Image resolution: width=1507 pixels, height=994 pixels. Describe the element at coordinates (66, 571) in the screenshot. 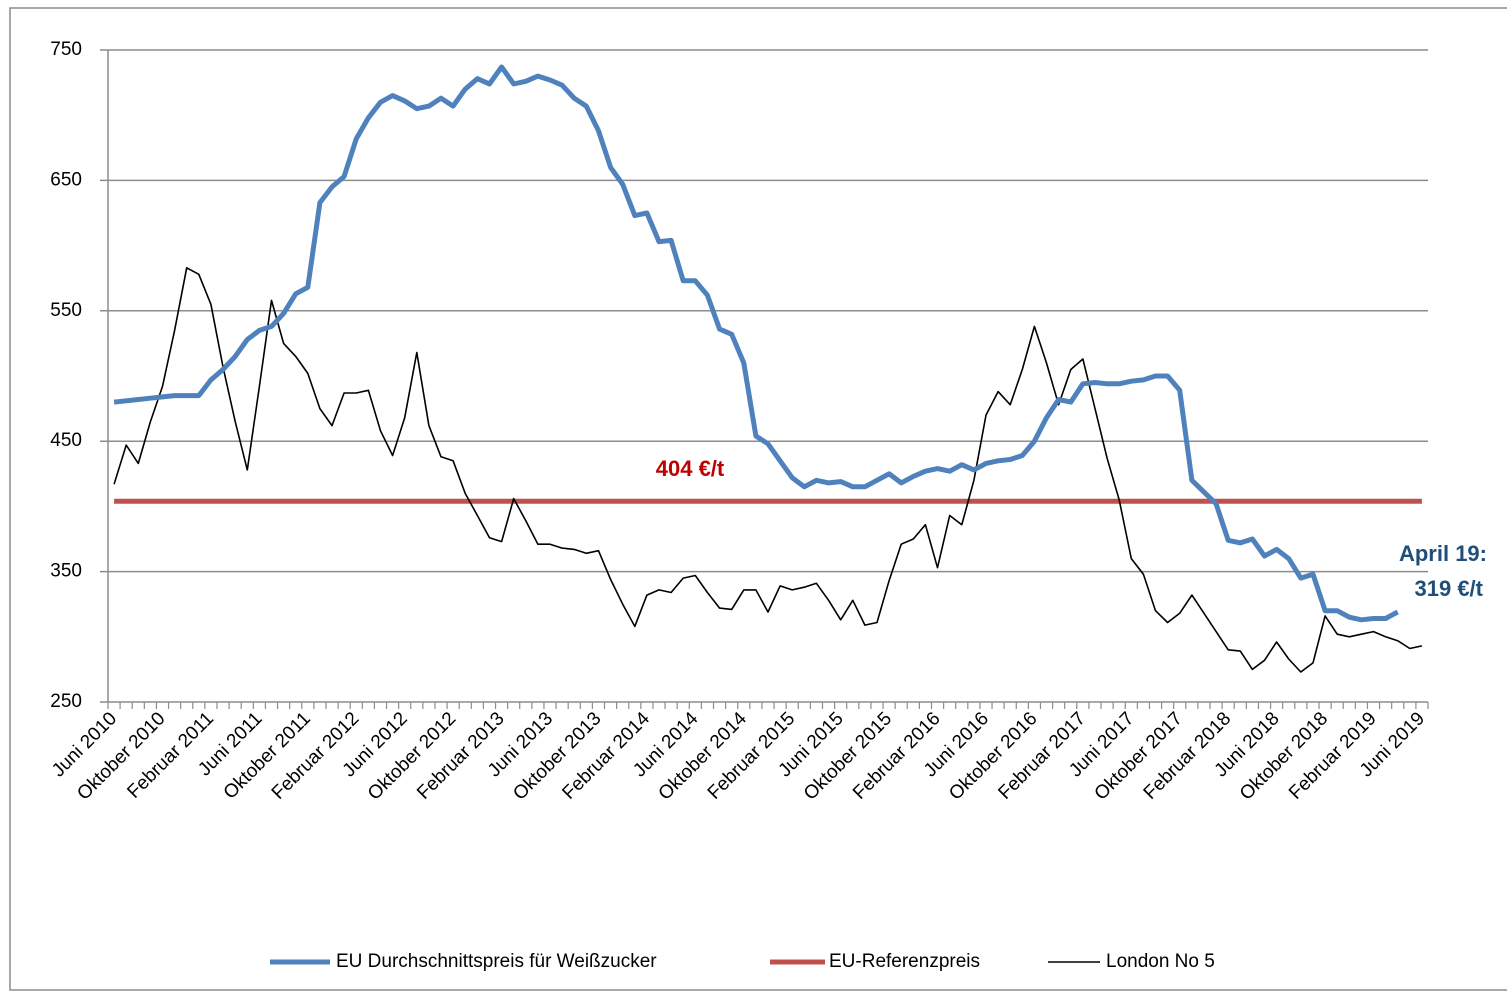

I see `y-tick-label: 350` at that location.